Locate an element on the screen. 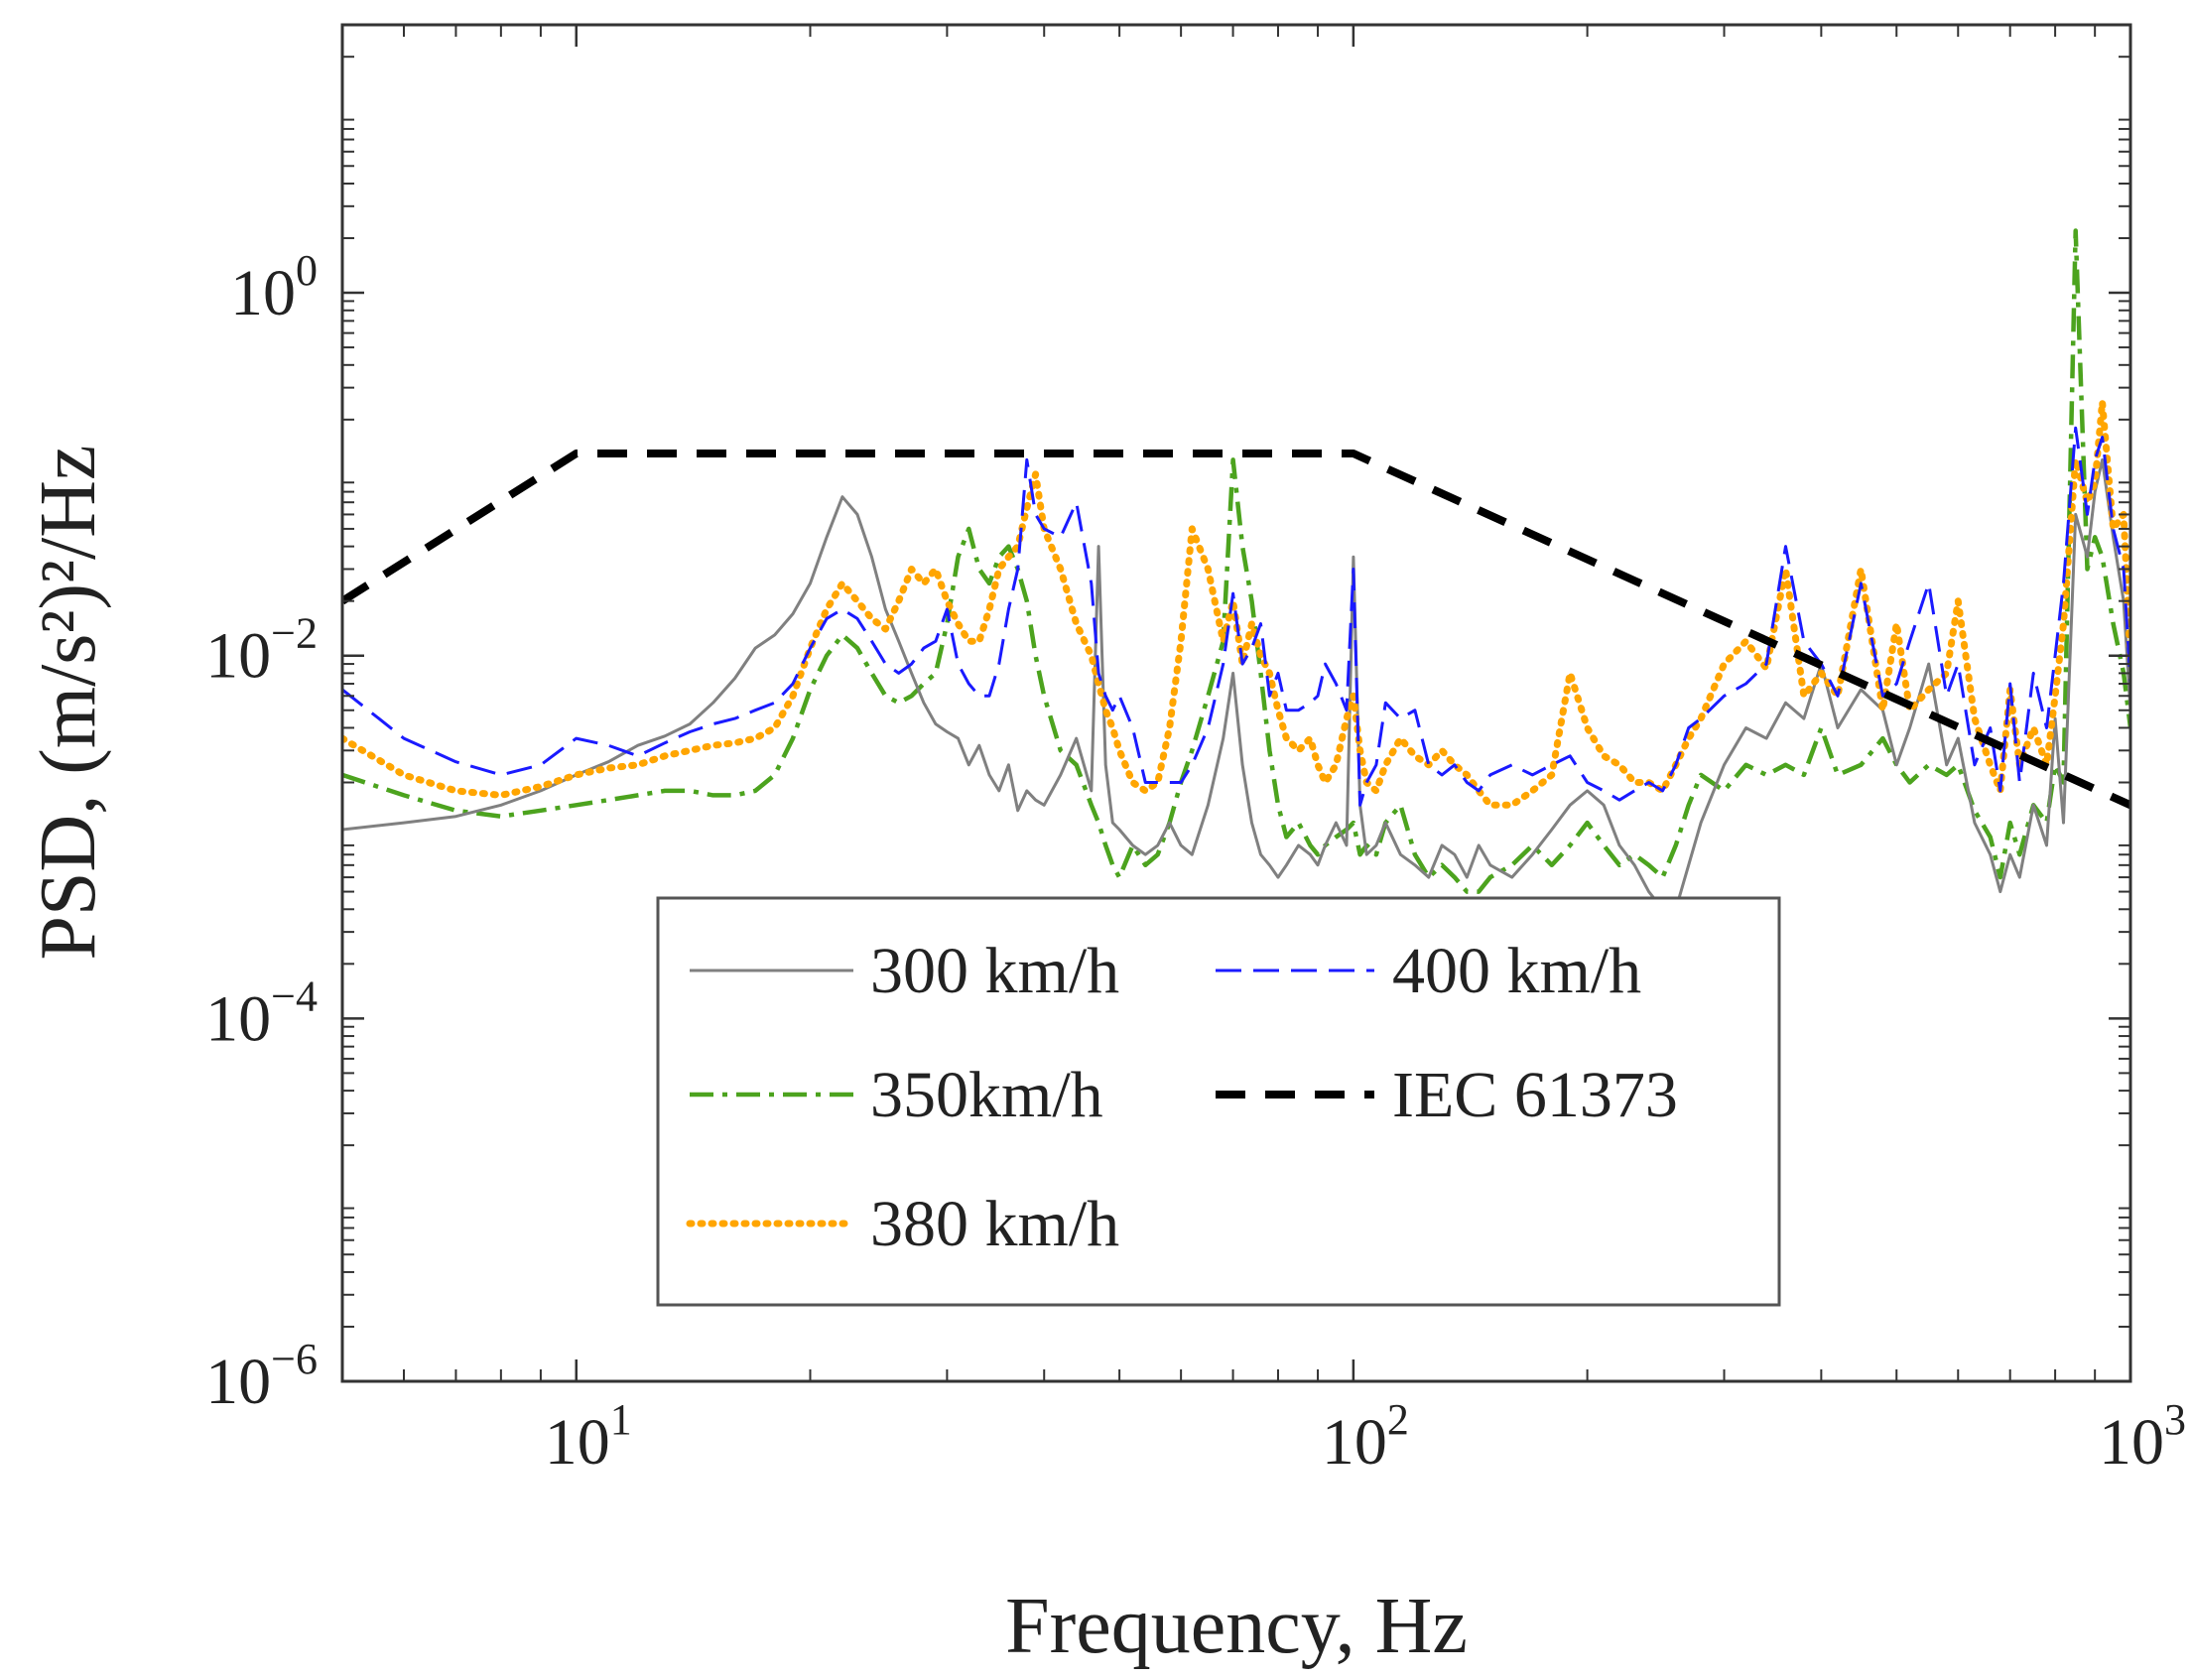  legend-label-350km-h: 350km/h is located at coordinates (986, 1095).